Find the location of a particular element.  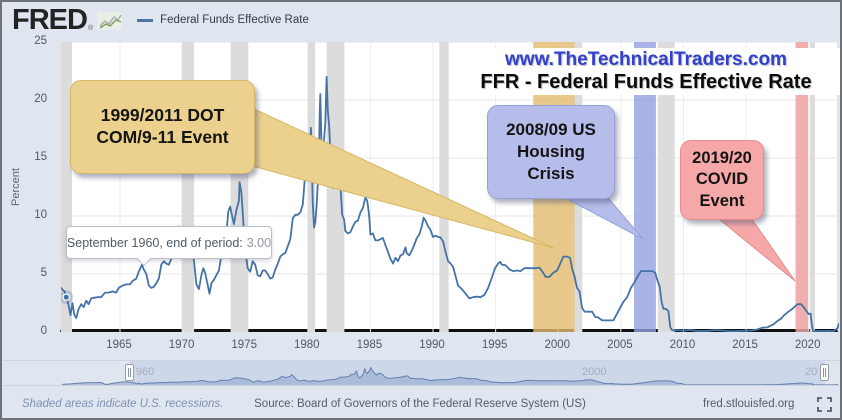

callout-covid: 2019/20 COVID Event is located at coordinates (722, 180).